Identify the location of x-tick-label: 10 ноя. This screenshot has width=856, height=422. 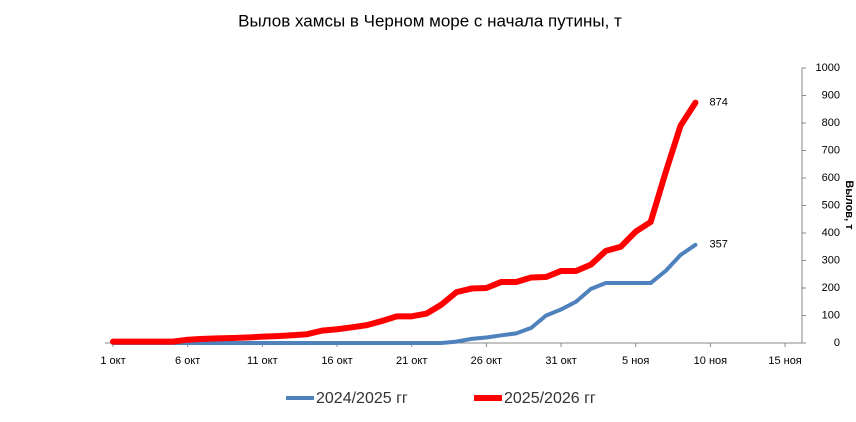
(710, 361).